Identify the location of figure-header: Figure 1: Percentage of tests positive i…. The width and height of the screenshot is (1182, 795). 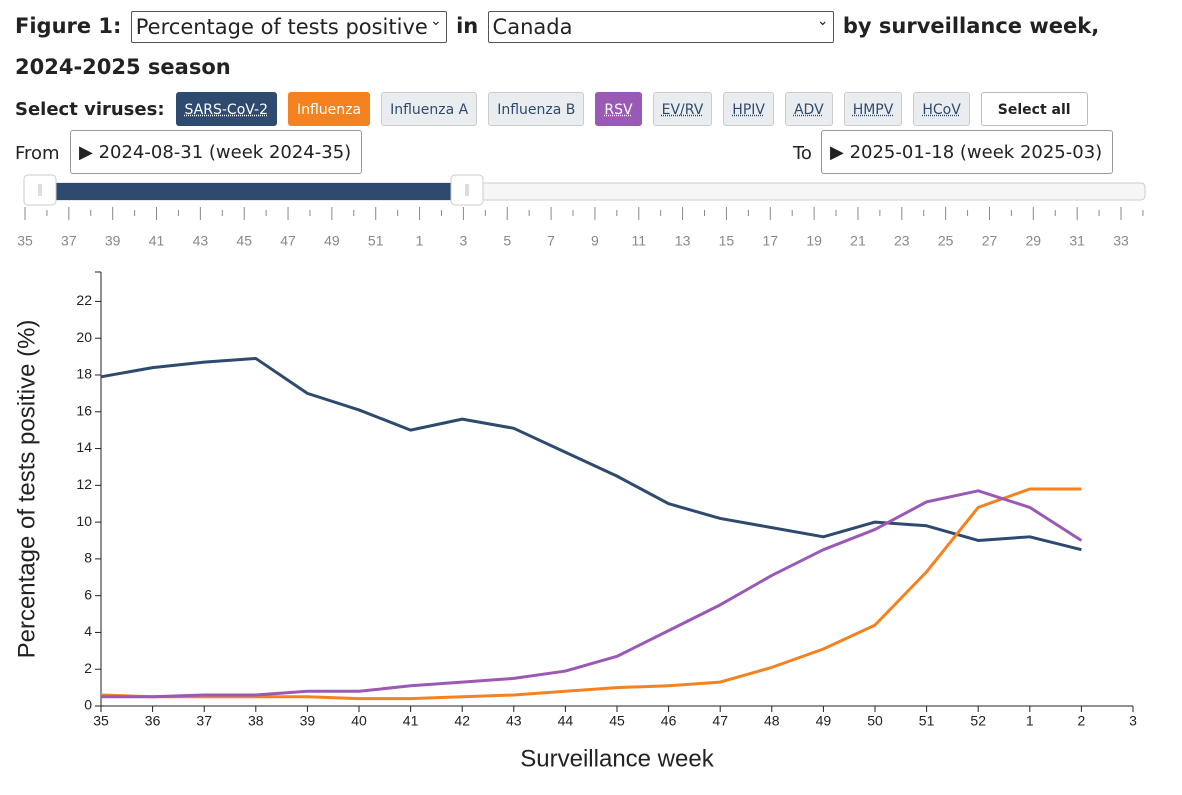
(570, 47).